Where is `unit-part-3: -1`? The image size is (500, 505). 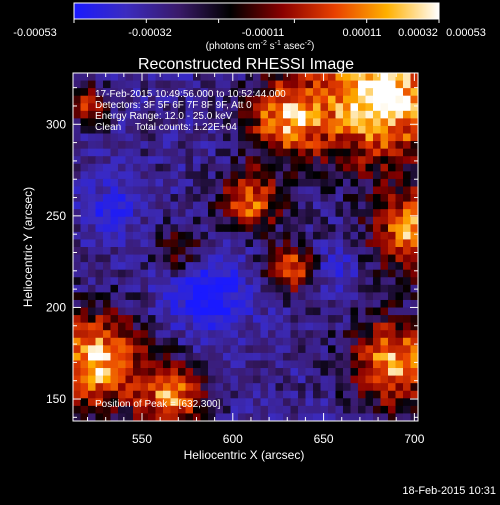
unit-part-3: -1 is located at coordinates (278, 43).